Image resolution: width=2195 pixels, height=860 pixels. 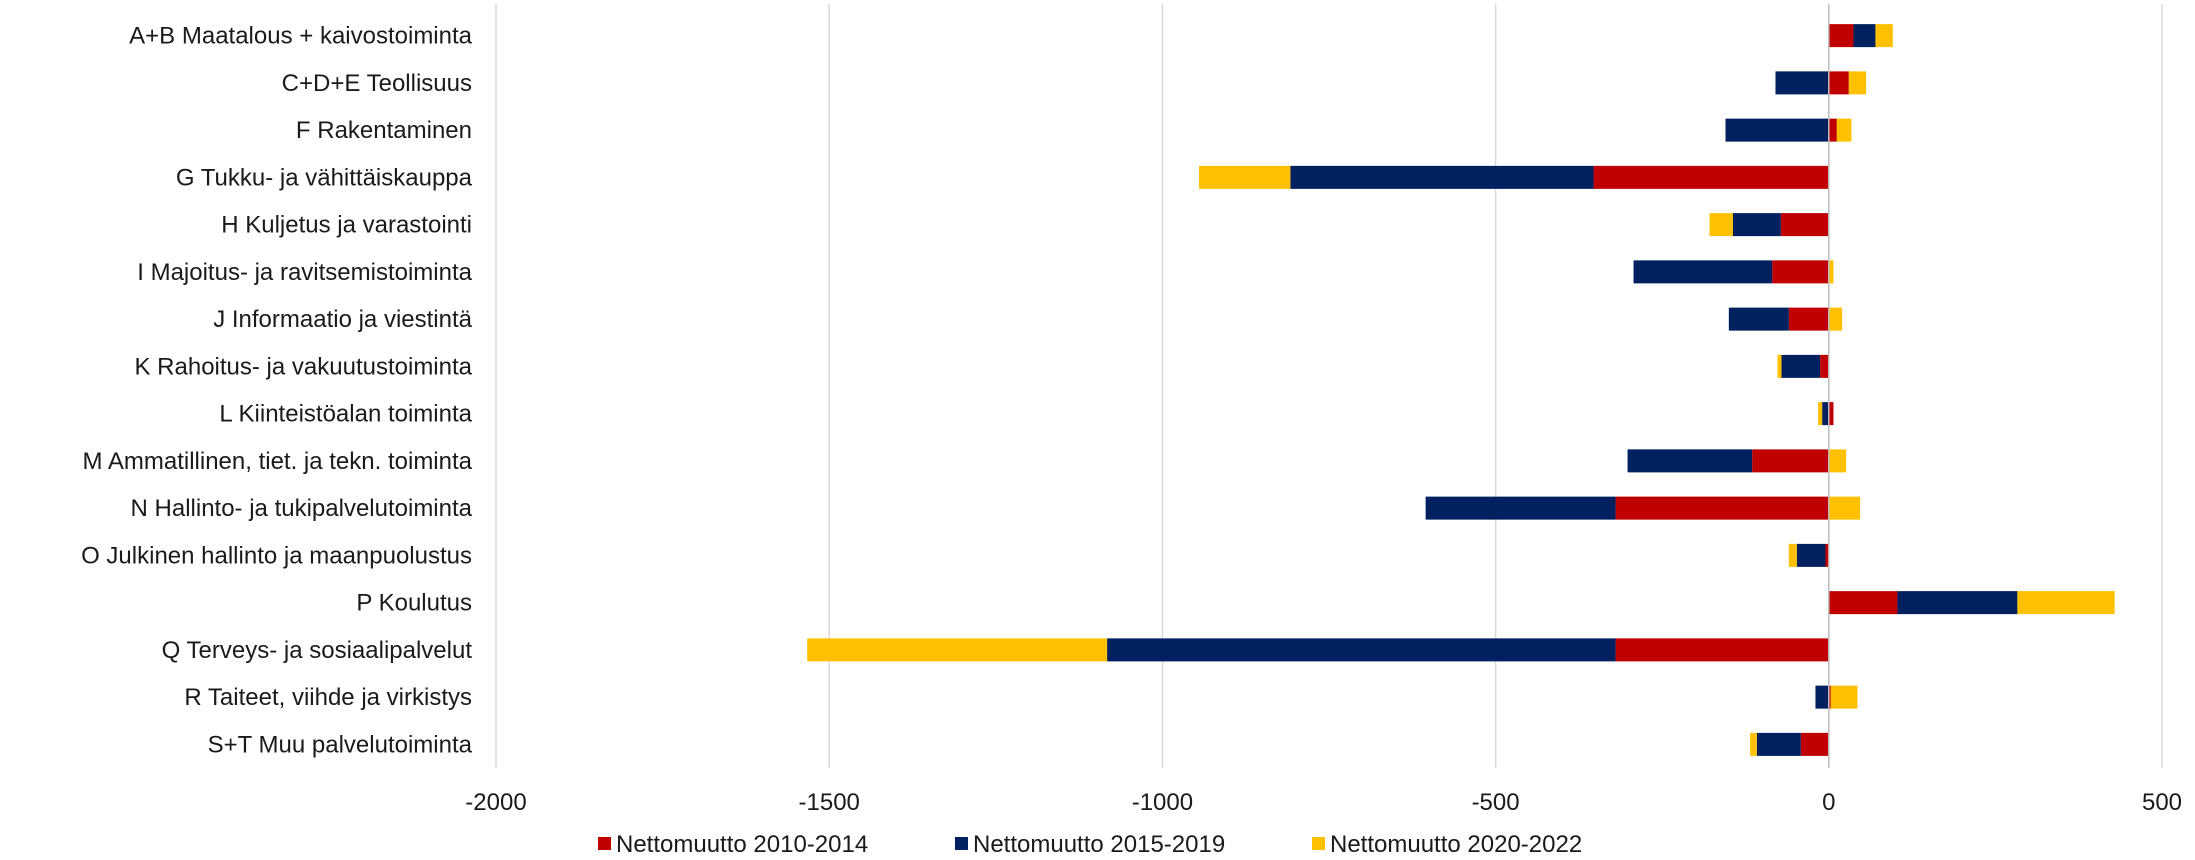 What do you see at coordinates (328, 697) in the screenshot?
I see `category-label: R Taiteet, viihde ja virkistys` at bounding box center [328, 697].